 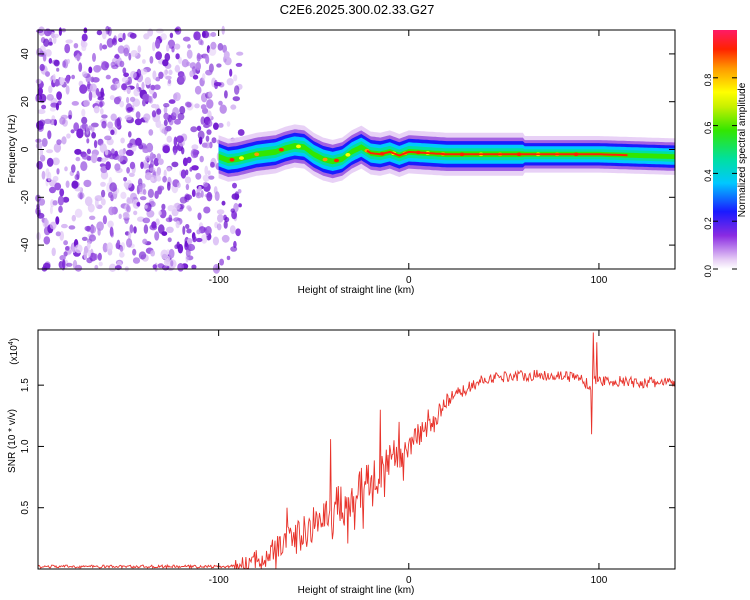 I want to click on snr-y-tick-label: 1.5, so click(x=25, y=385).